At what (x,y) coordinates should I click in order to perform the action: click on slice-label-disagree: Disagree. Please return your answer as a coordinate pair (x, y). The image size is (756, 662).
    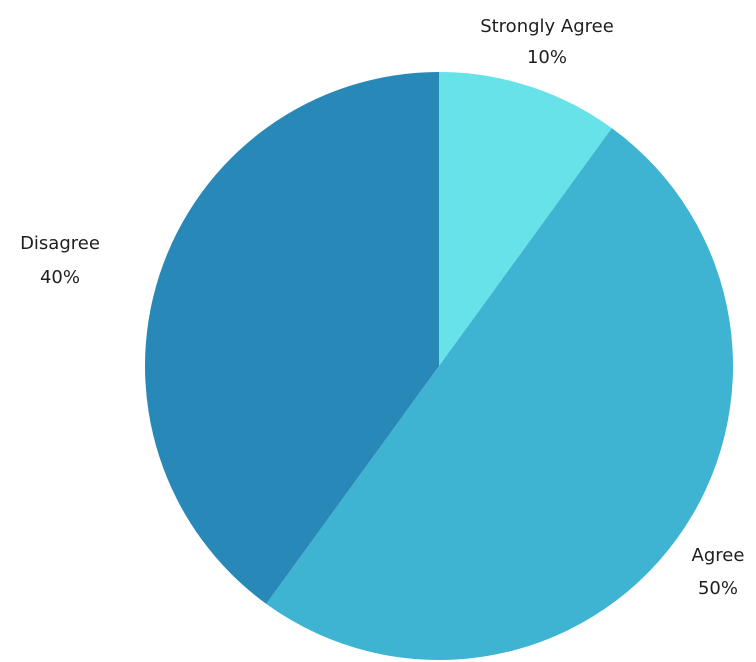
    Looking at the image, I should click on (60, 243).